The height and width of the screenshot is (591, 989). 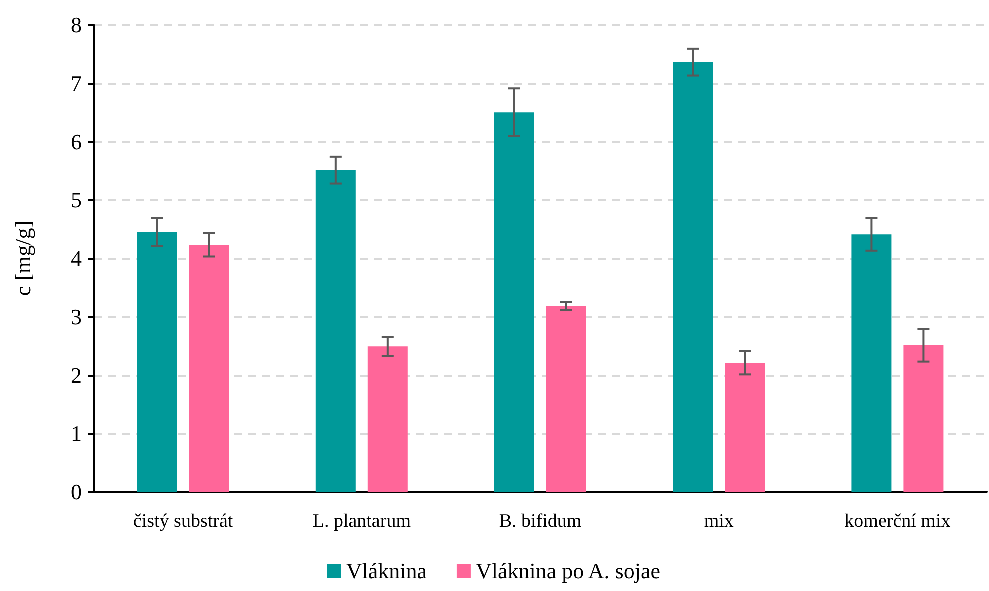 I want to click on y-tick-label: 4, so click(x=76, y=258).